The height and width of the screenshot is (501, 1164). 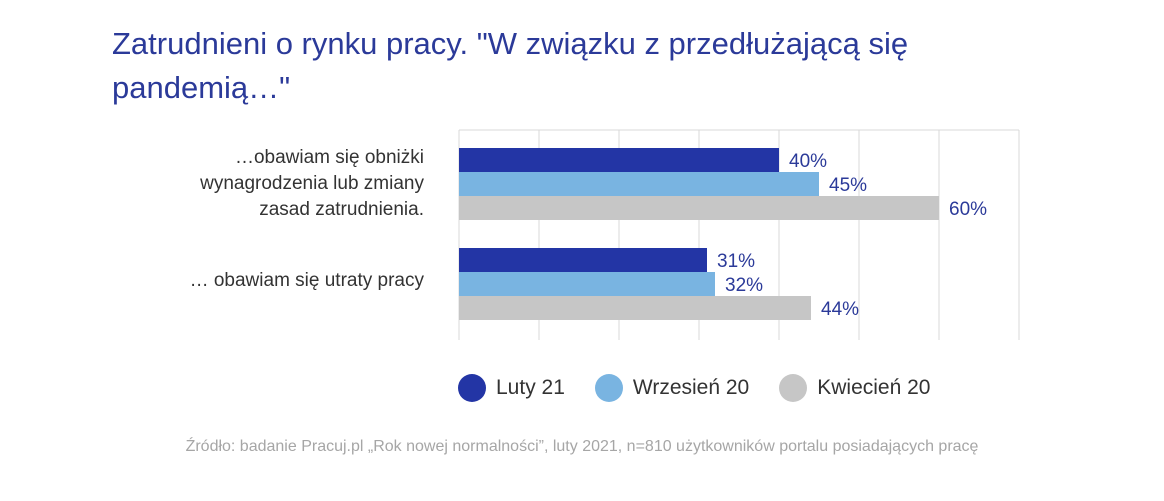 I want to click on data-label: 45%, so click(x=848, y=185).